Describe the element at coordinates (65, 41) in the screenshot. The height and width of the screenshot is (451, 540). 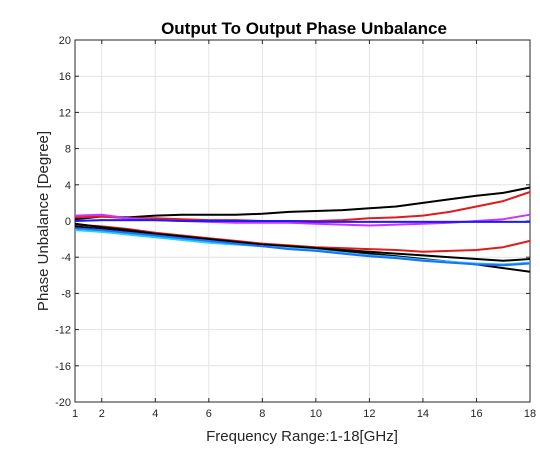
I see `y-tick-label: 20` at that location.